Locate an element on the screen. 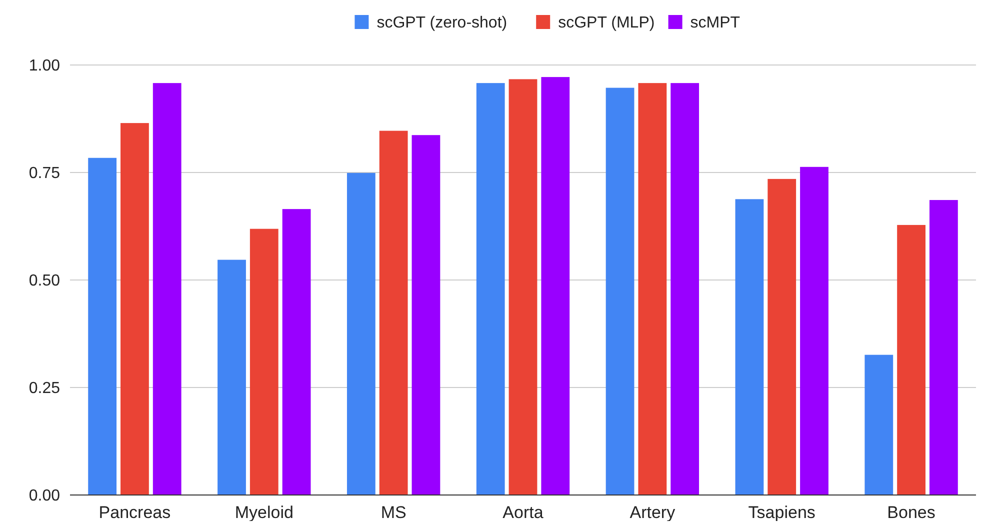  y-tick-label: 0.00 is located at coordinates (44, 496).